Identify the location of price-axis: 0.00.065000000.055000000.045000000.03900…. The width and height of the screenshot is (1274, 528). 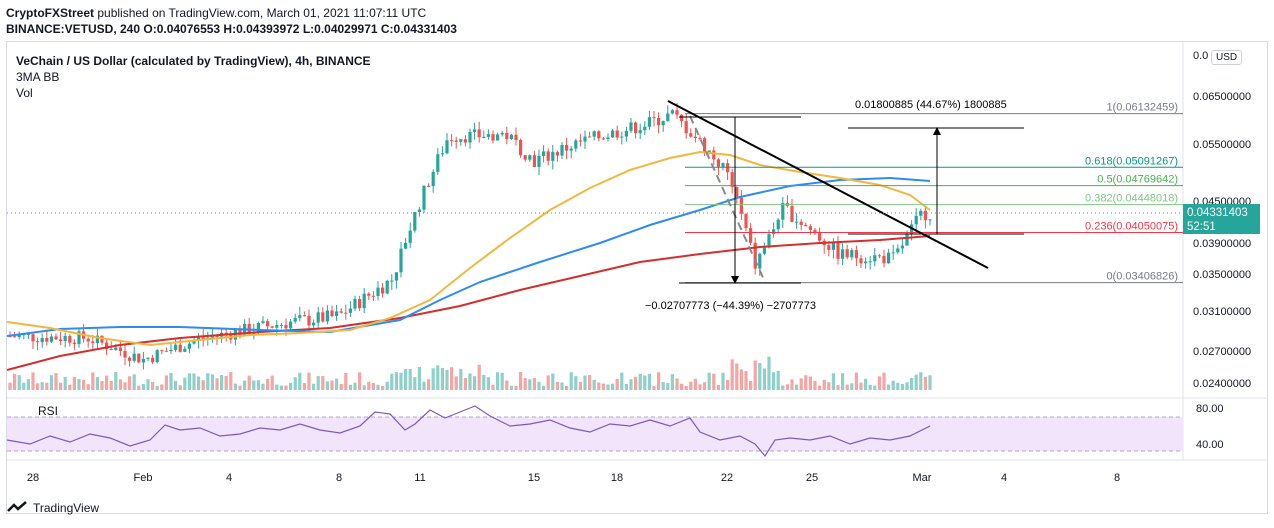
(1222, 220).